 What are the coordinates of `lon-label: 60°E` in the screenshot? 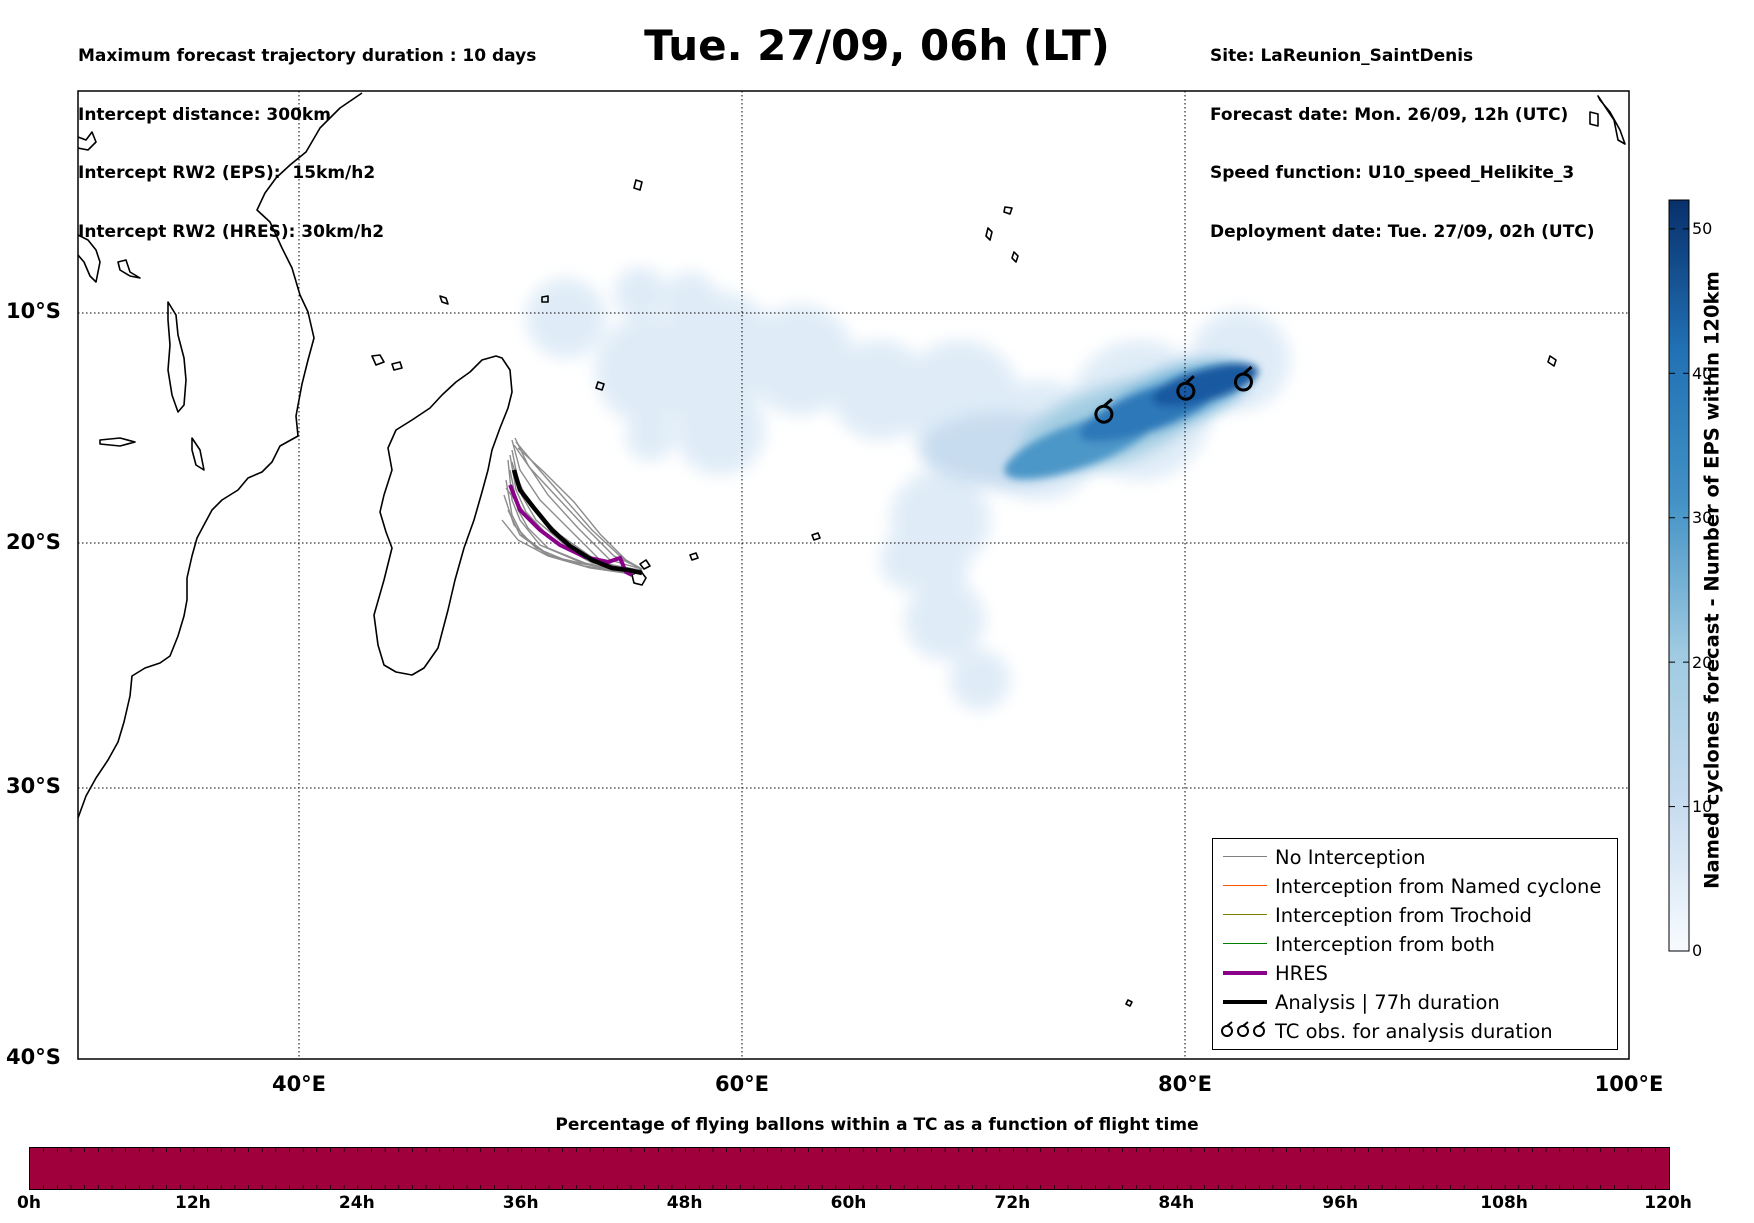 It's located at (742, 1084).